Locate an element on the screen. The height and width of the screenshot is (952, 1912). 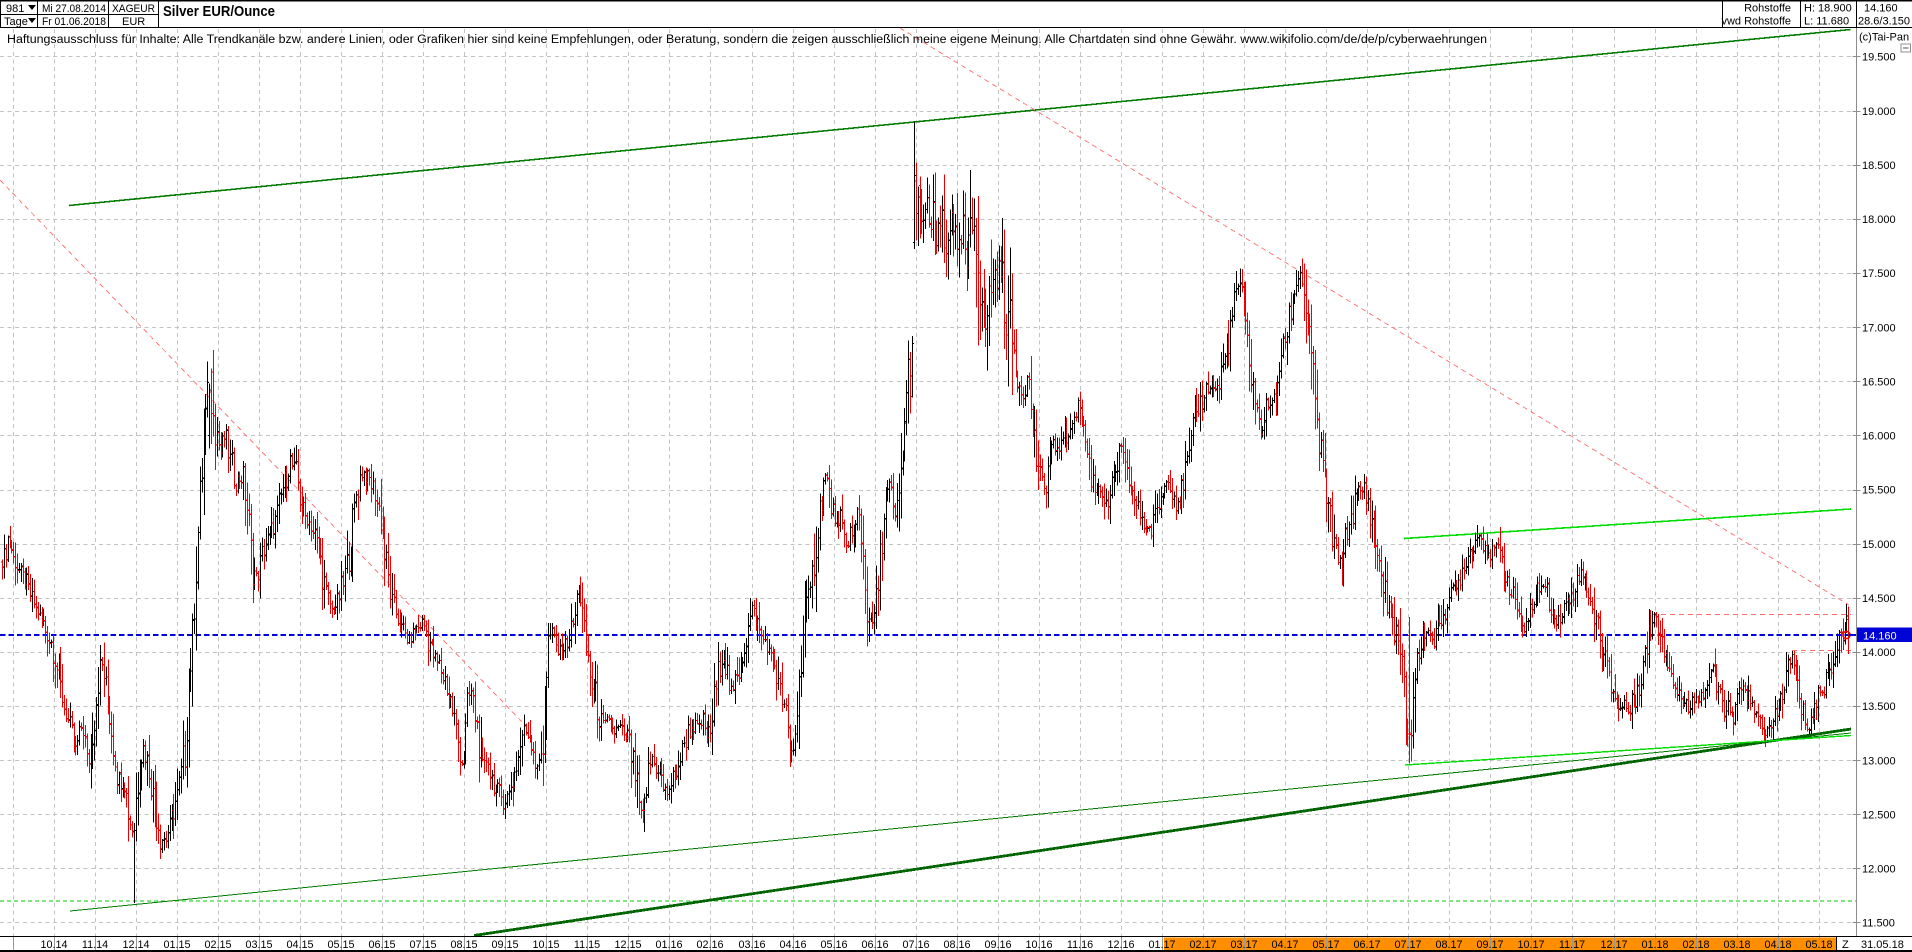
svg-text: 04.15 is located at coordinates (299, 945).